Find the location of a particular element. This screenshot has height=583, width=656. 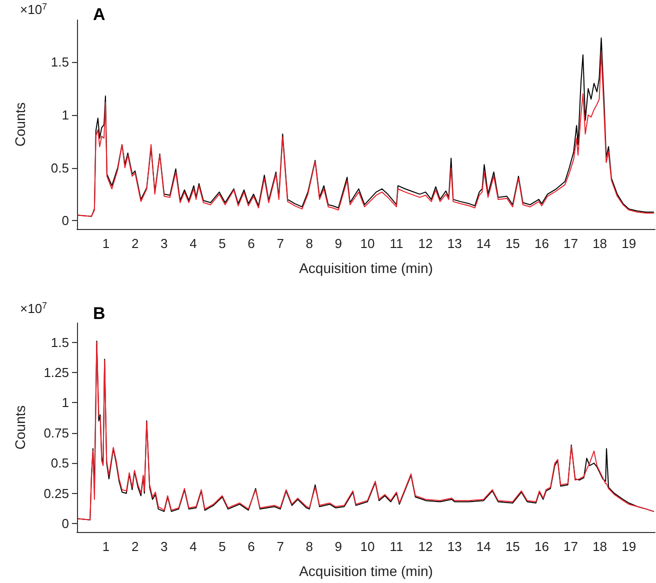

y-tick-label: 1.25 is located at coordinates (56, 372).